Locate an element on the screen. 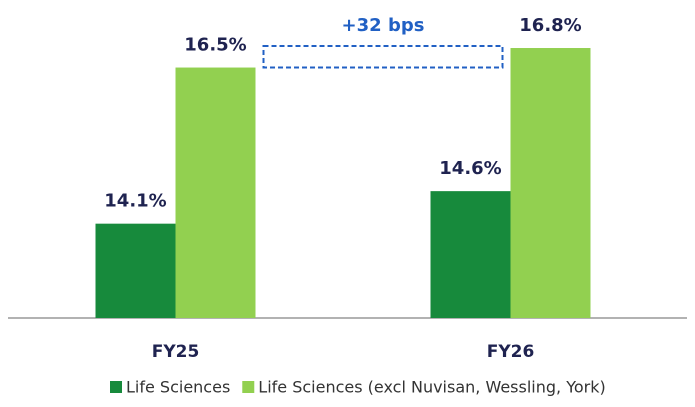 This screenshot has height=407, width=695. x-tick-label: FY25 is located at coordinates (176, 352).